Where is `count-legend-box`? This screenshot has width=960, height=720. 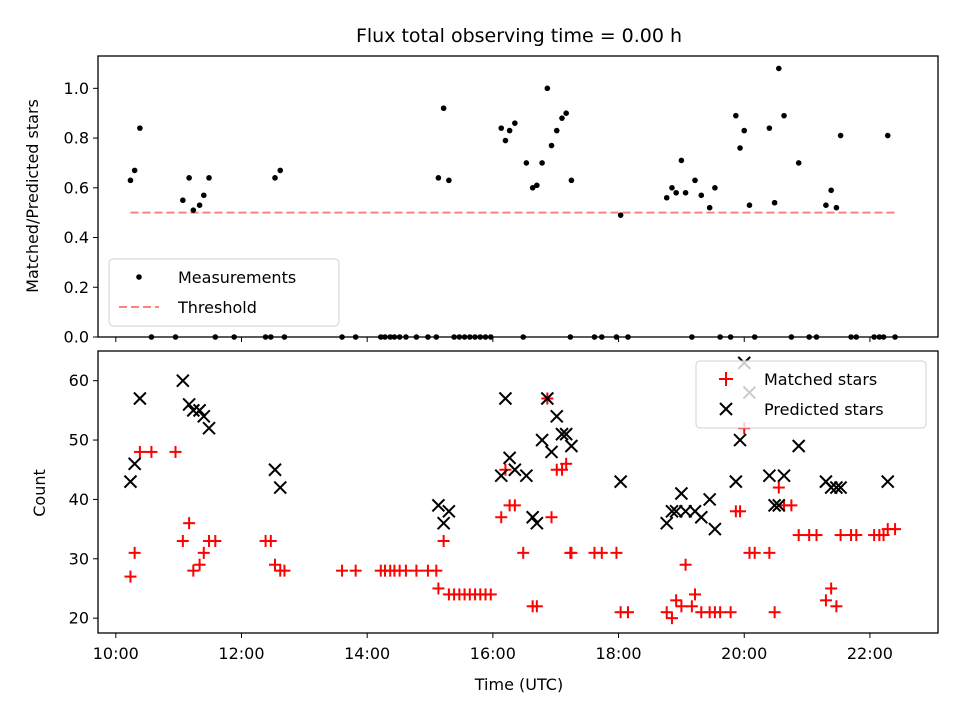
count-legend-box is located at coordinates (811, 394).